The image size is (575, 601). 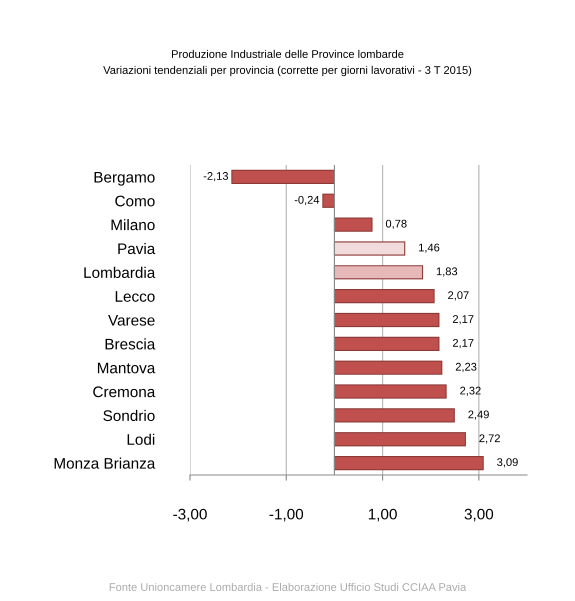 What do you see at coordinates (447, 272) in the screenshot?
I see `data-label: 1,83` at bounding box center [447, 272].